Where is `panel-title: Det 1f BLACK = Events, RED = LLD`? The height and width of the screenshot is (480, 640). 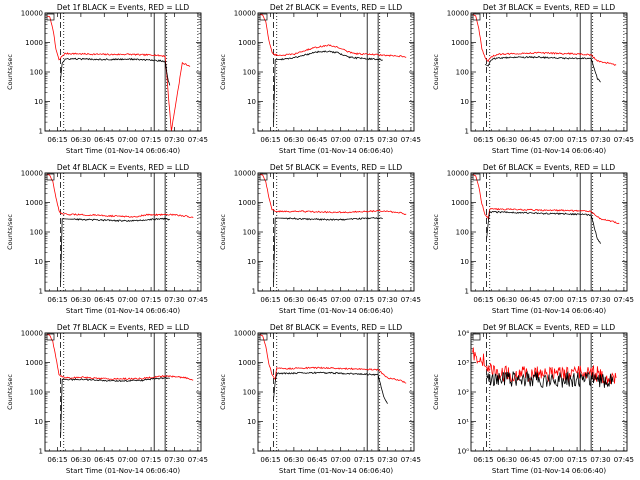
panel-title: Det 1f BLACK = Events, RED = LLD is located at coordinates (123, 7).